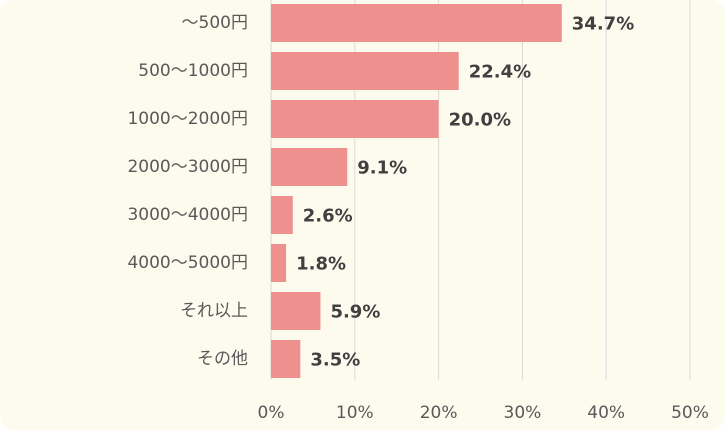 The width and height of the screenshot is (725, 430). I want to click on x-tick-label-2: 20%, so click(439, 413).